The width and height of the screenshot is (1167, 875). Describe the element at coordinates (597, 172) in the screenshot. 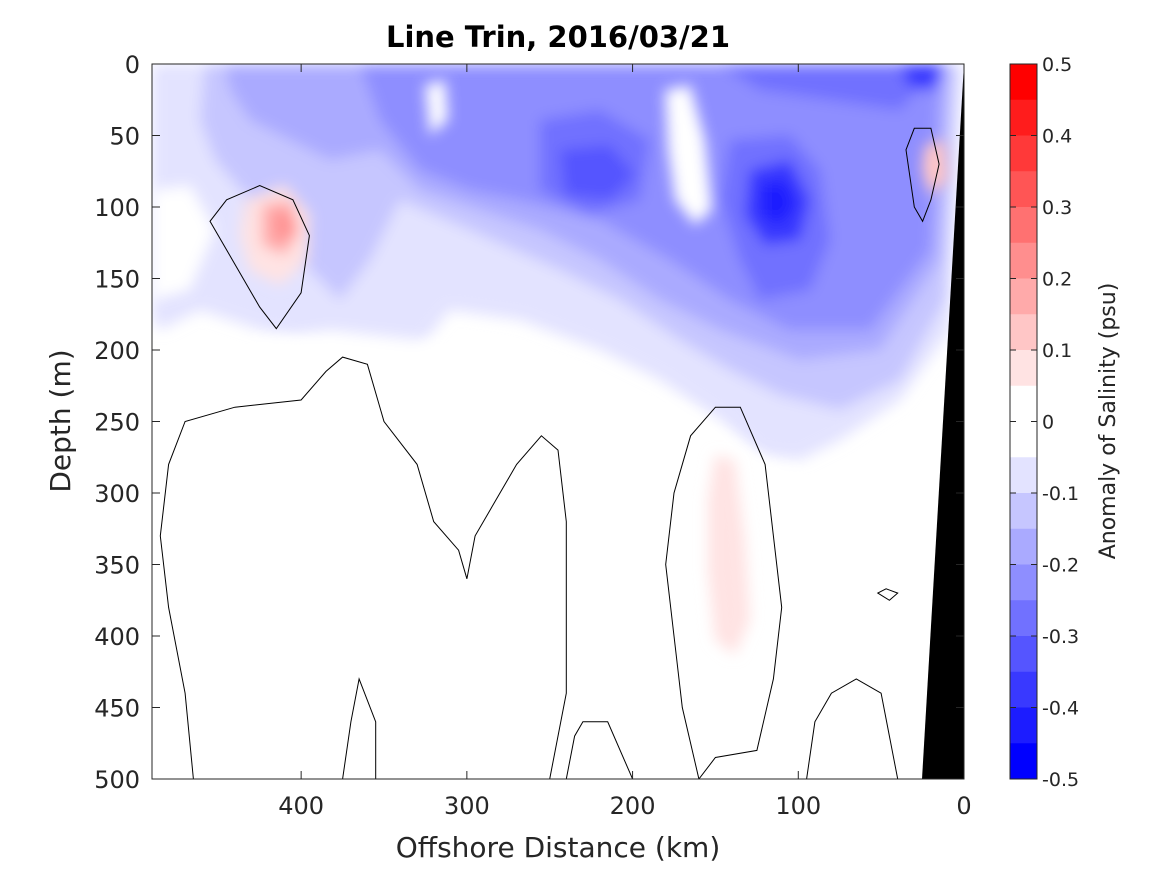

I see `anomaly-region-minus-0.35` at that location.